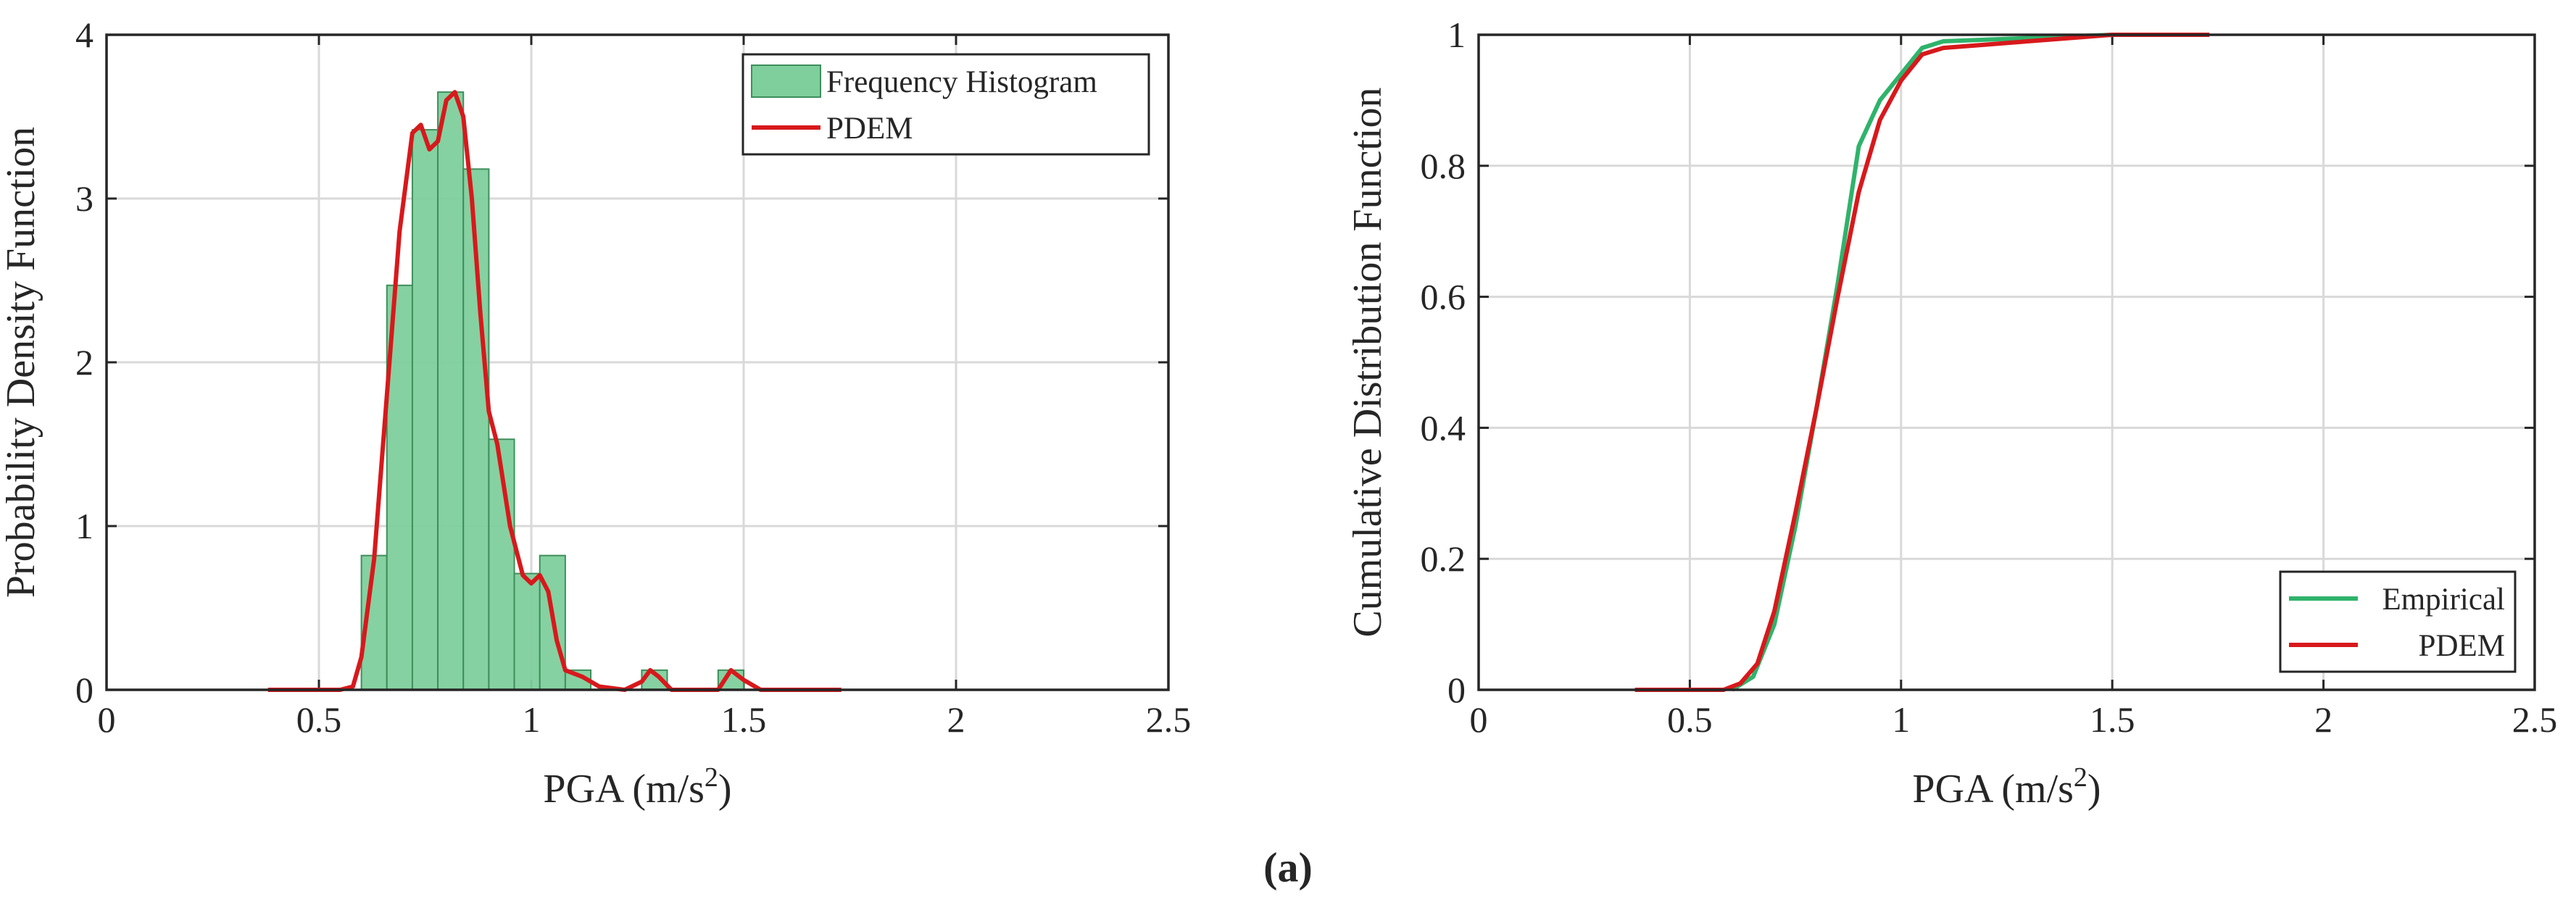 The width and height of the screenshot is (2576, 913). Describe the element at coordinates (84, 34) in the screenshot. I see `y-tick-label: 4` at that location.